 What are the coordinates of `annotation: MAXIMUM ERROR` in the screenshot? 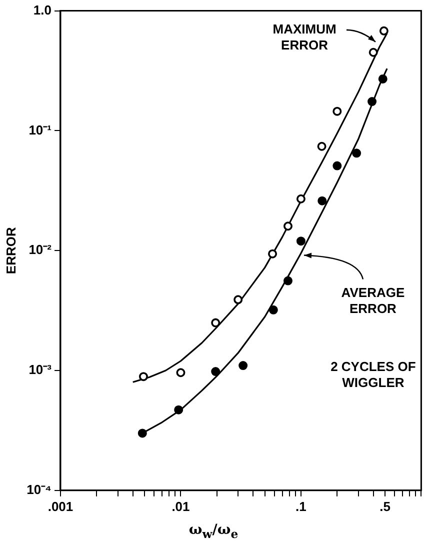 It's located at (304, 37).